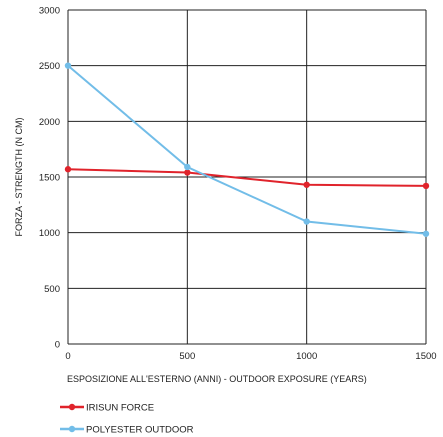 Image resolution: width=443 pixels, height=437 pixels. Describe the element at coordinates (187, 356) in the screenshot. I see `x-tick-label: 500` at that location.